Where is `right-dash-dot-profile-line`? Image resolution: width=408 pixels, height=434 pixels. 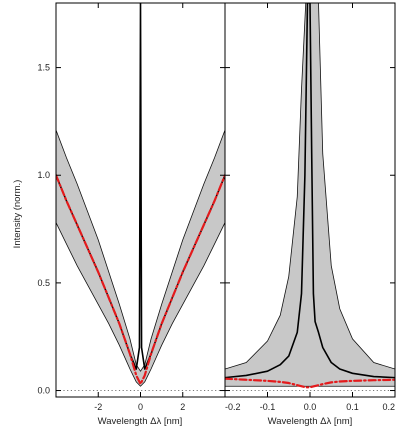
right-dash-dot-profile-line is located at coordinates (310, 383).